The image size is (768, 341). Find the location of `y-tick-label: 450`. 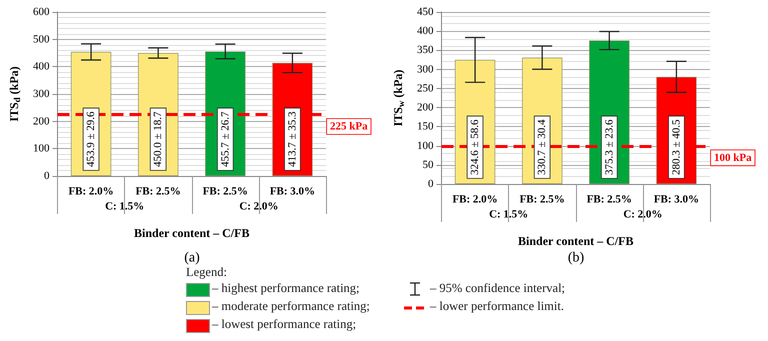

y-tick-label: 450 is located at coordinates (425, 12).